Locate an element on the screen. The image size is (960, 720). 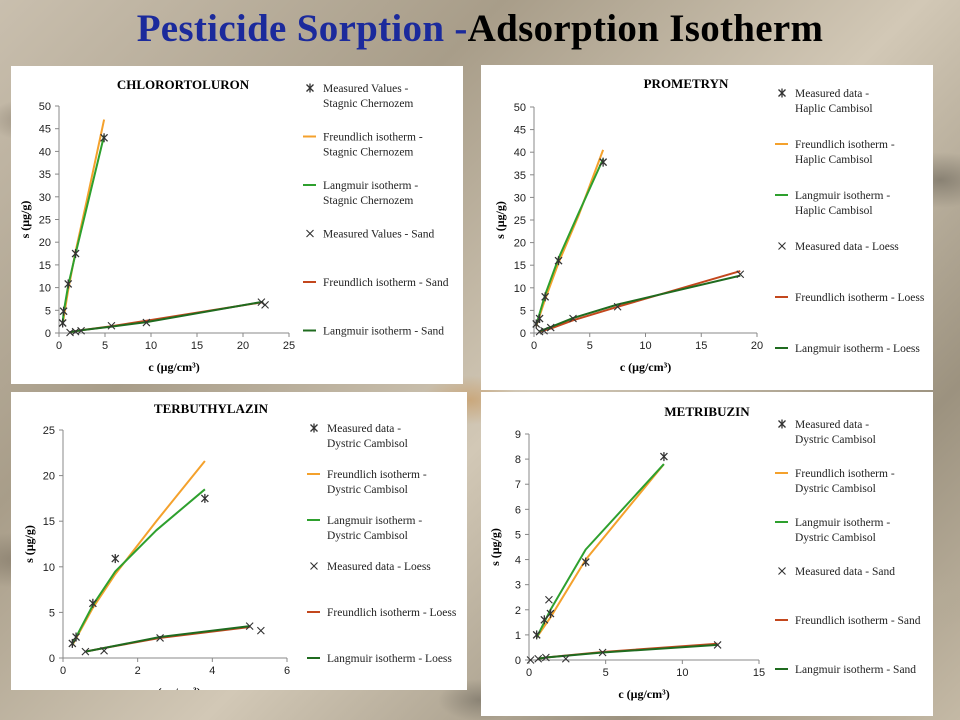
chart-metribuzin-y-tick-label: 4 is located at coordinates (518, 561).